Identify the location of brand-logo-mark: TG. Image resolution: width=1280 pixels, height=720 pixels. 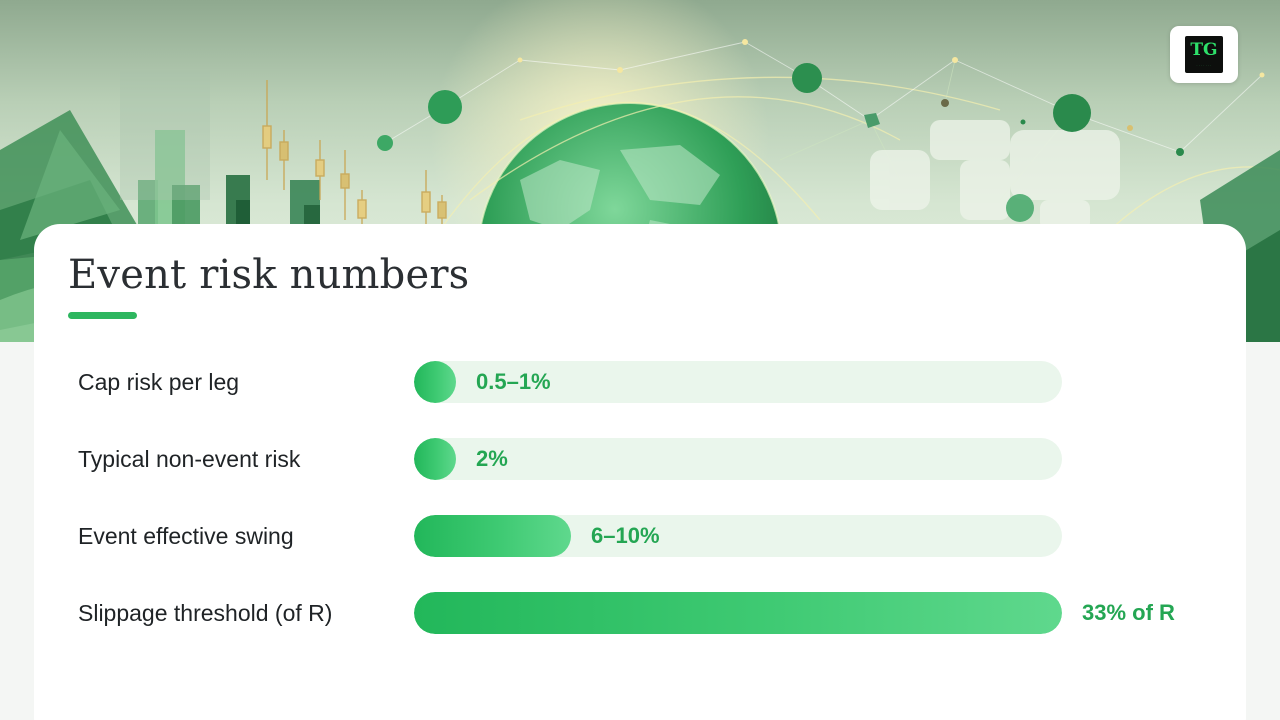
(1204, 50).